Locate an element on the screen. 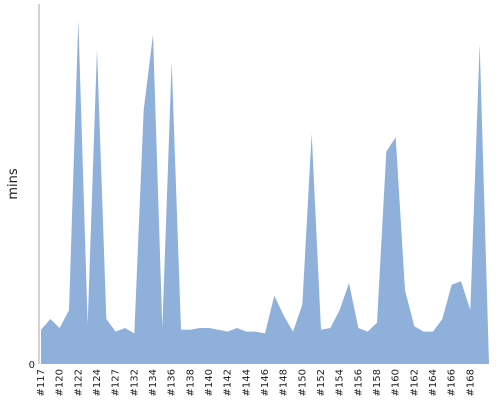  y-tick-label: 0 is located at coordinates (32, 365).